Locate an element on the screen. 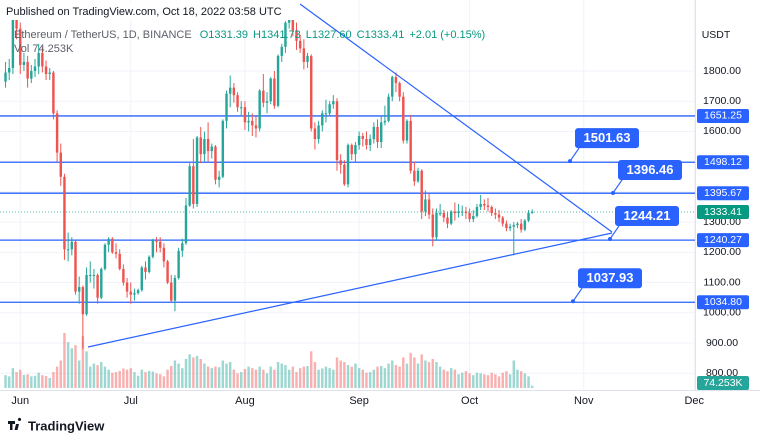 The height and width of the screenshot is (442, 760). volume-label: 74.253K is located at coordinates (722, 383).